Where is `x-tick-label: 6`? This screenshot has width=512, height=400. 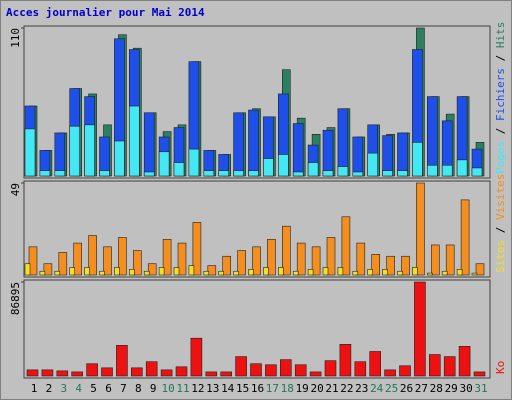
x-tick-label: 6 is located at coordinates (108, 388).